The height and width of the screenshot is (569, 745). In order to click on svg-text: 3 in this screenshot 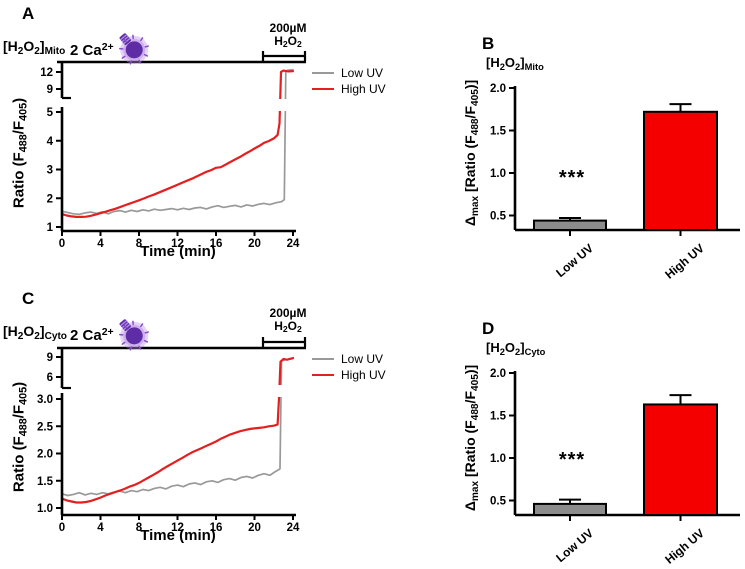, I will do `click(50, 171)`.